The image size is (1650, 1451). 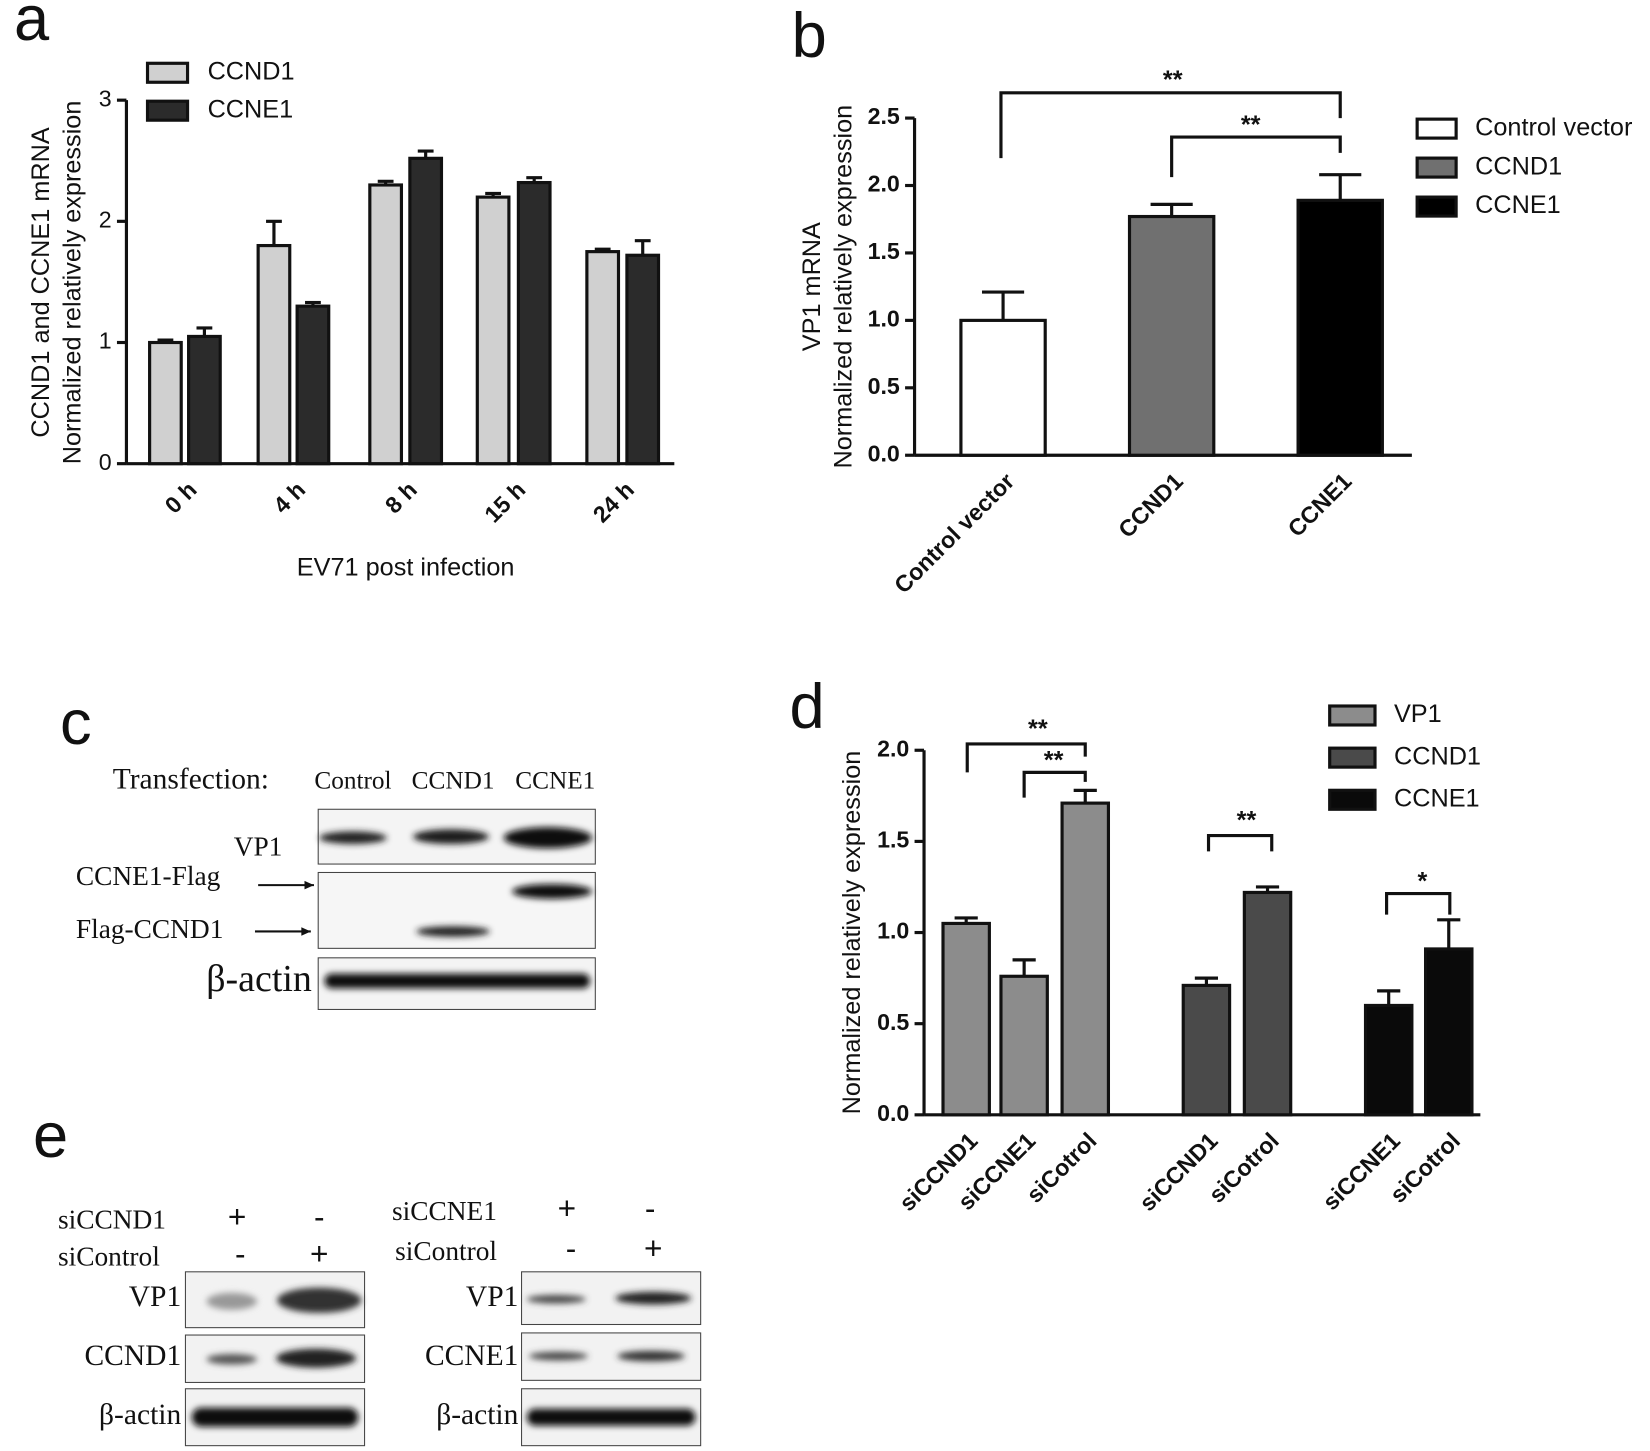 What do you see at coordinates (105, 98) in the screenshot?
I see `y-tick-label: 3` at bounding box center [105, 98].